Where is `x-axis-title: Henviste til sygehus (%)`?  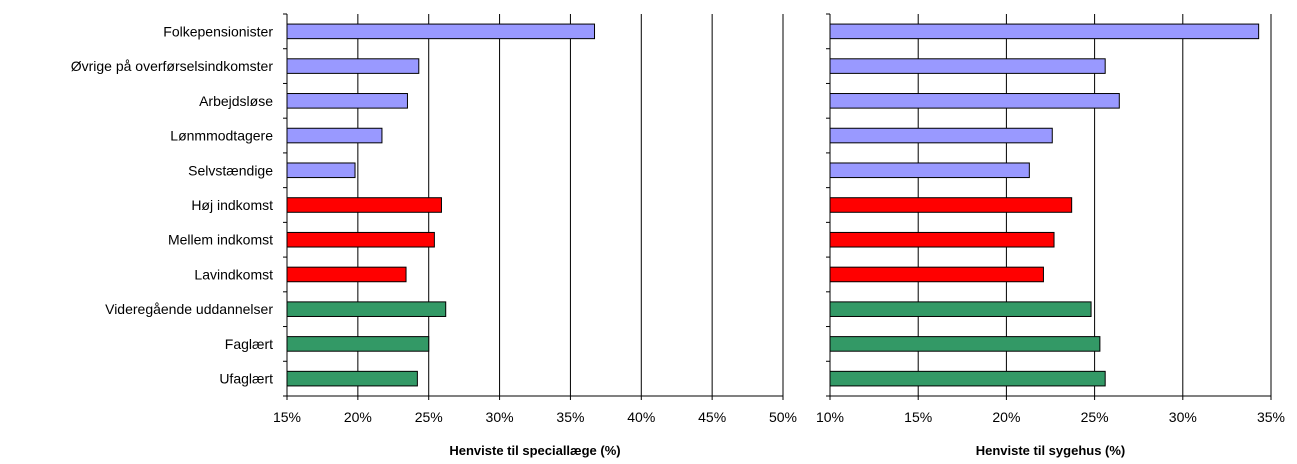
x-axis-title: Henviste til sygehus (%) is located at coordinates (1051, 450).